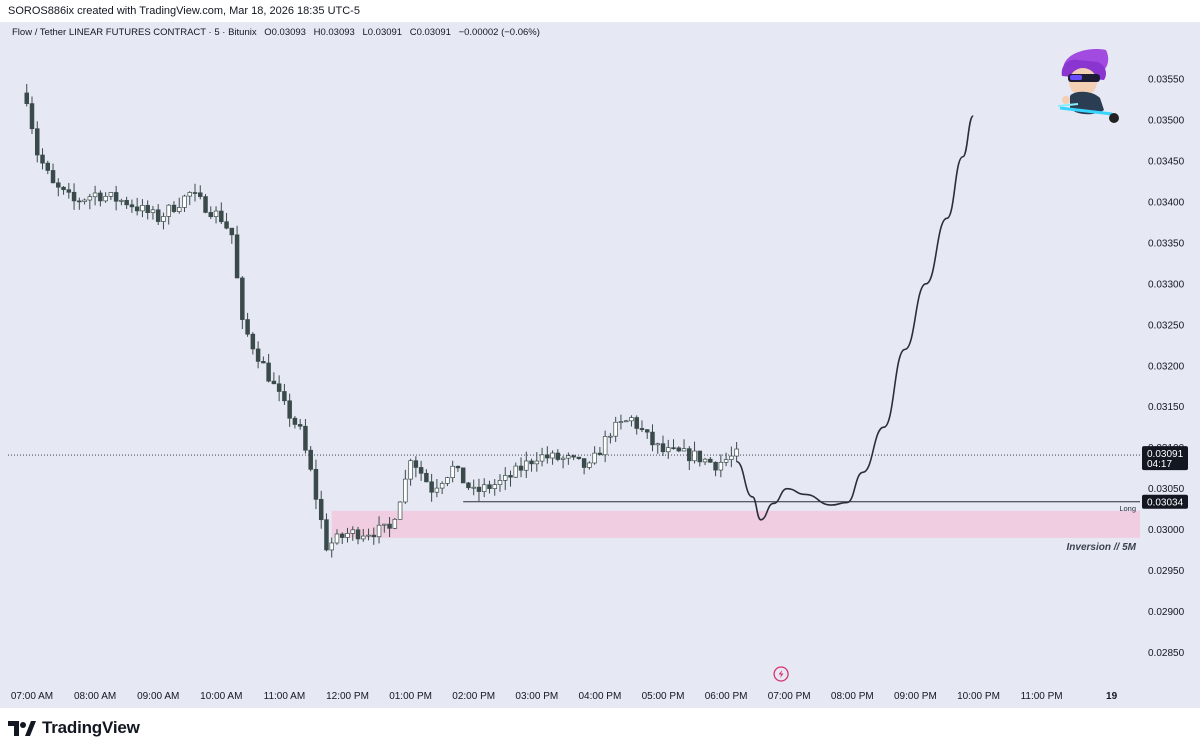  What do you see at coordinates (32, 696) in the screenshot?
I see `x-tick-label: 07:00 AM` at bounding box center [32, 696].